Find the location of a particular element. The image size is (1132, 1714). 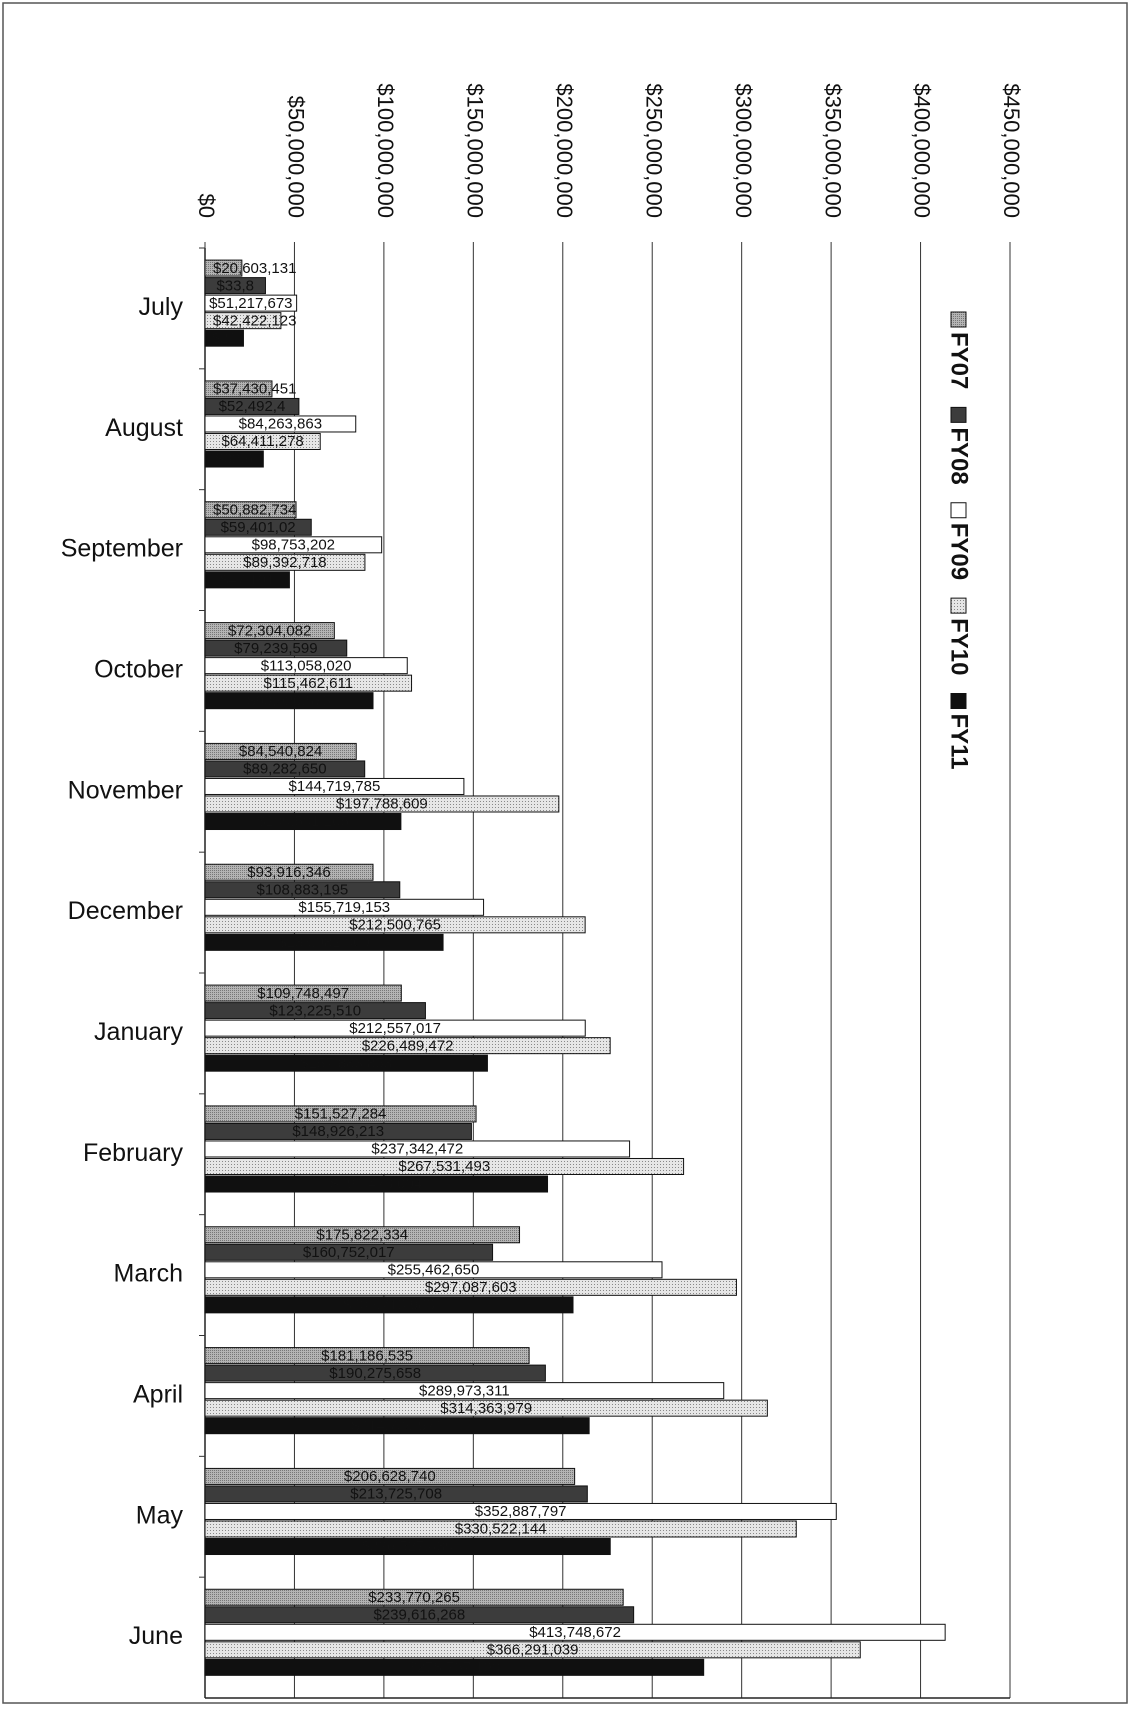

data-label: $197,788,609 is located at coordinates (382, 804).